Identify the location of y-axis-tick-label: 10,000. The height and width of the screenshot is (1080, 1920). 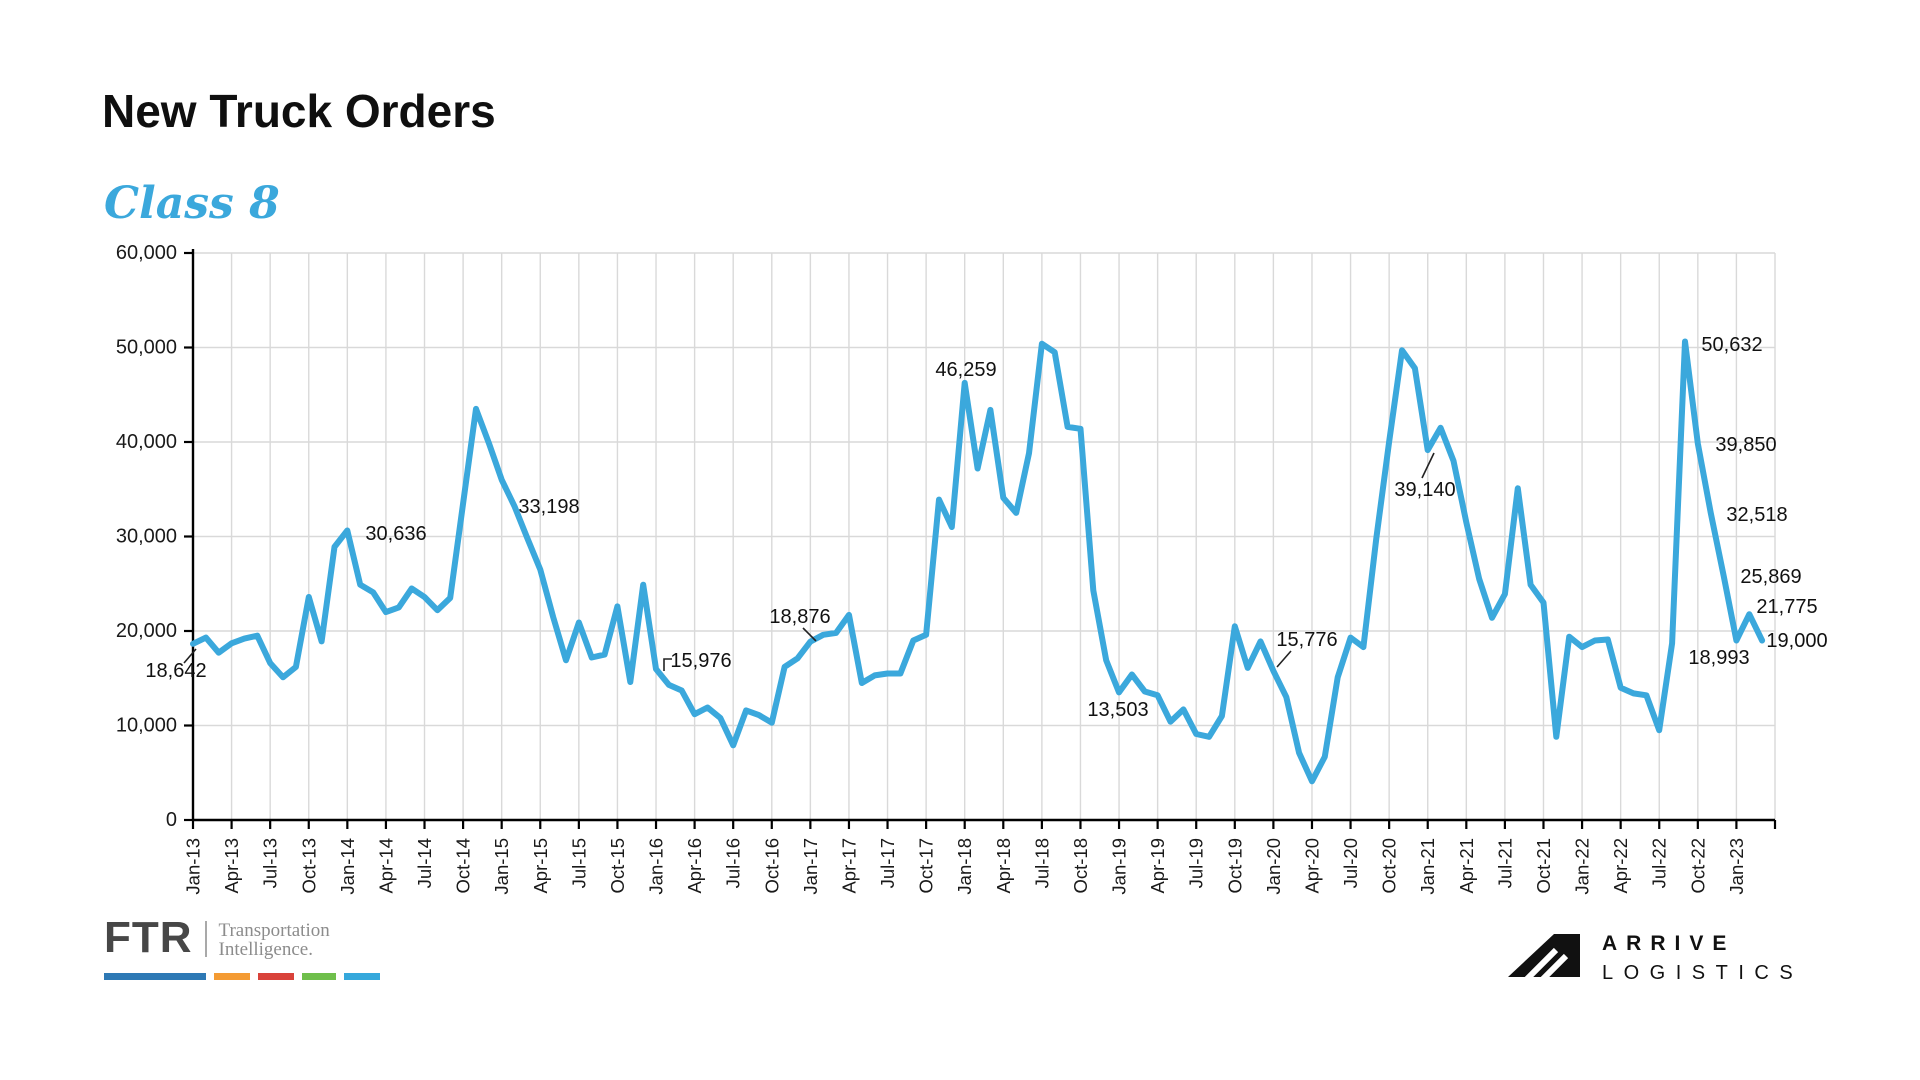
(146, 726).